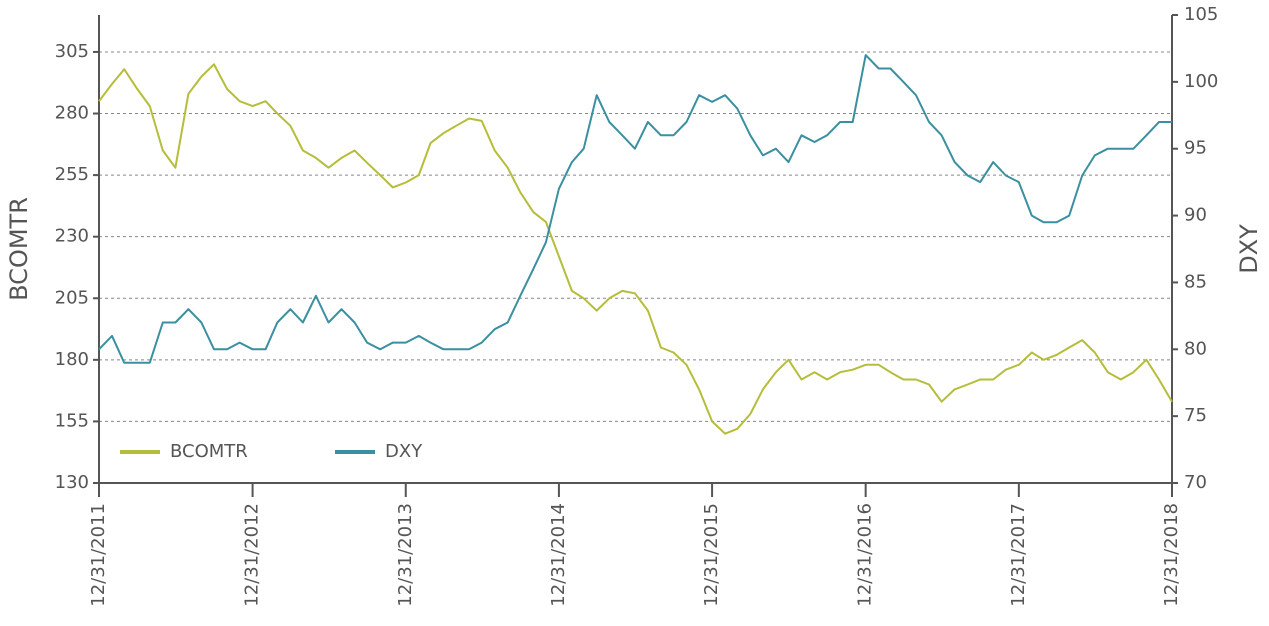 The height and width of the screenshot is (626, 1269). Describe the element at coordinates (19, 249) in the screenshot. I see `y-axis-title: BCOMTR` at that location.